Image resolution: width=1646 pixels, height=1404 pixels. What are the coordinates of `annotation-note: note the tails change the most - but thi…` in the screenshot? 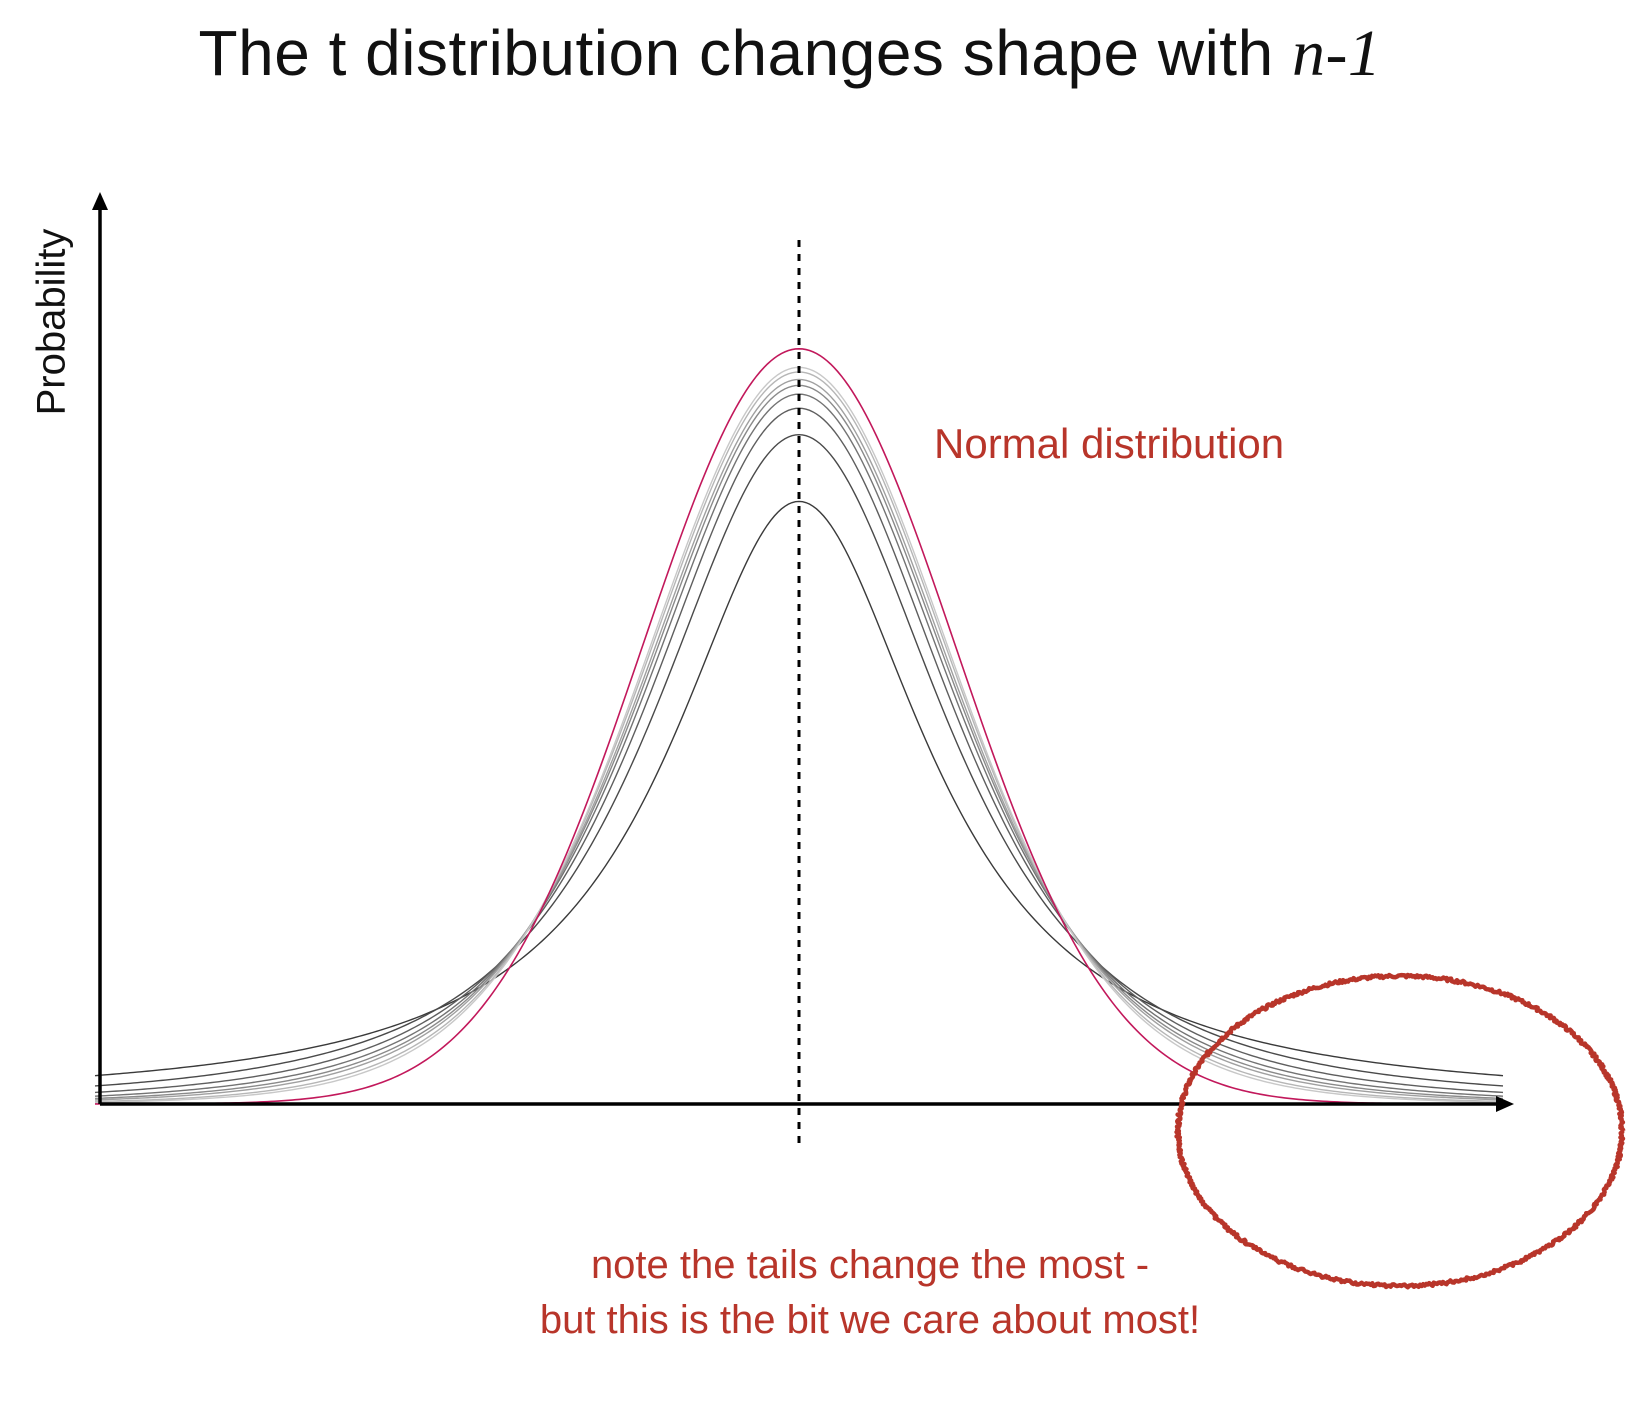 It's located at (870, 1293).